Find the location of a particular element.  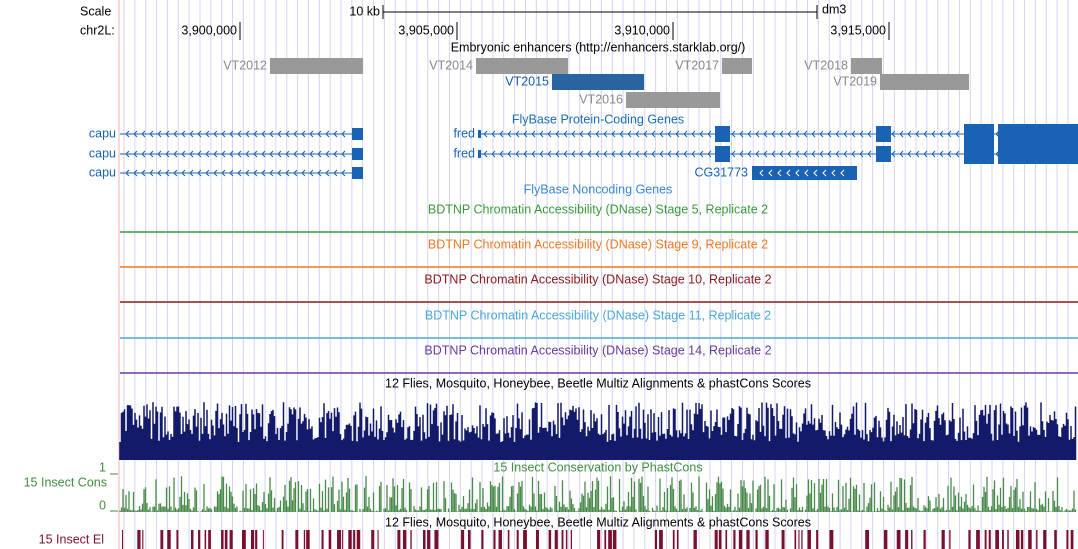

side-label: 15 Insect El is located at coordinates (71, 539).